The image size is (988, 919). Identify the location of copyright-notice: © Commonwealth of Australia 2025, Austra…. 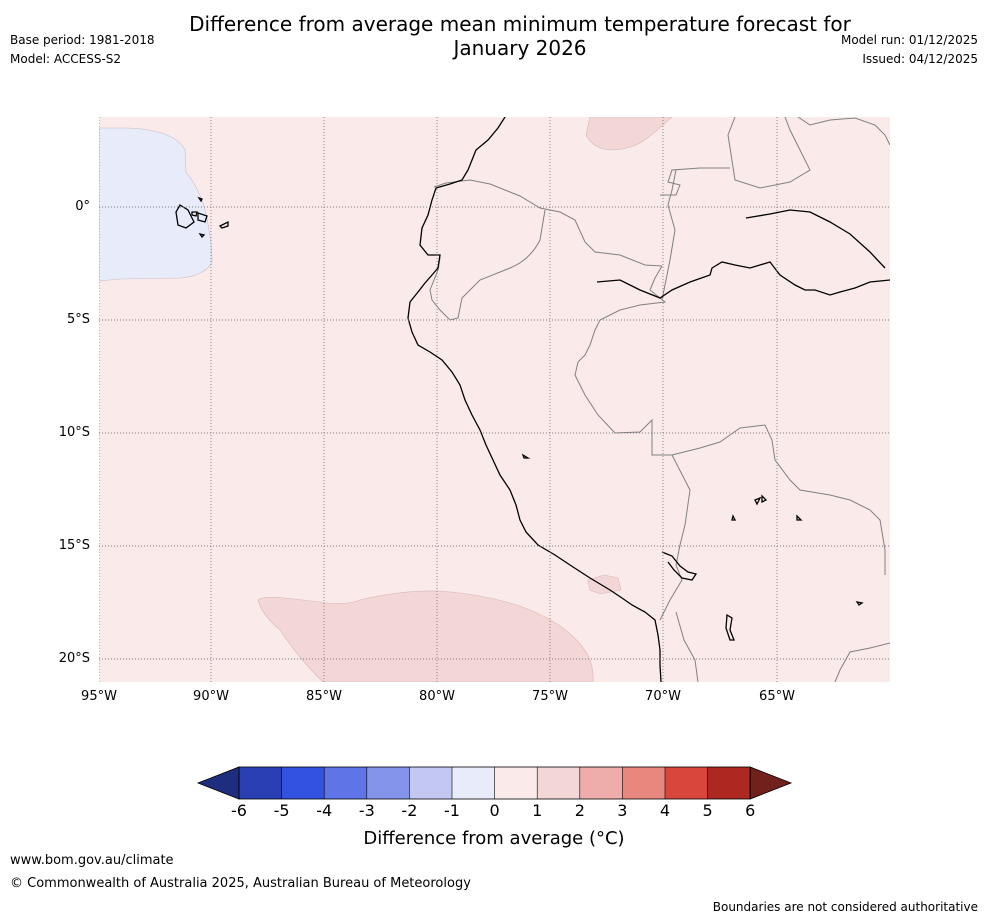
(240, 883).